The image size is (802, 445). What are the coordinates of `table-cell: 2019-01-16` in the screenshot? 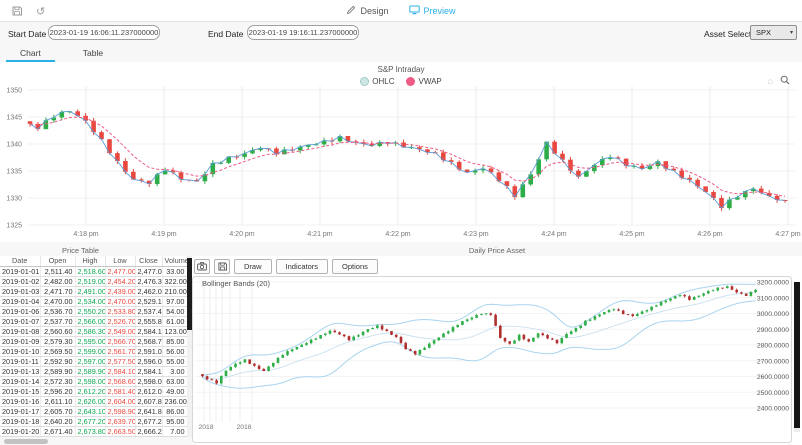 It's located at (20, 401).